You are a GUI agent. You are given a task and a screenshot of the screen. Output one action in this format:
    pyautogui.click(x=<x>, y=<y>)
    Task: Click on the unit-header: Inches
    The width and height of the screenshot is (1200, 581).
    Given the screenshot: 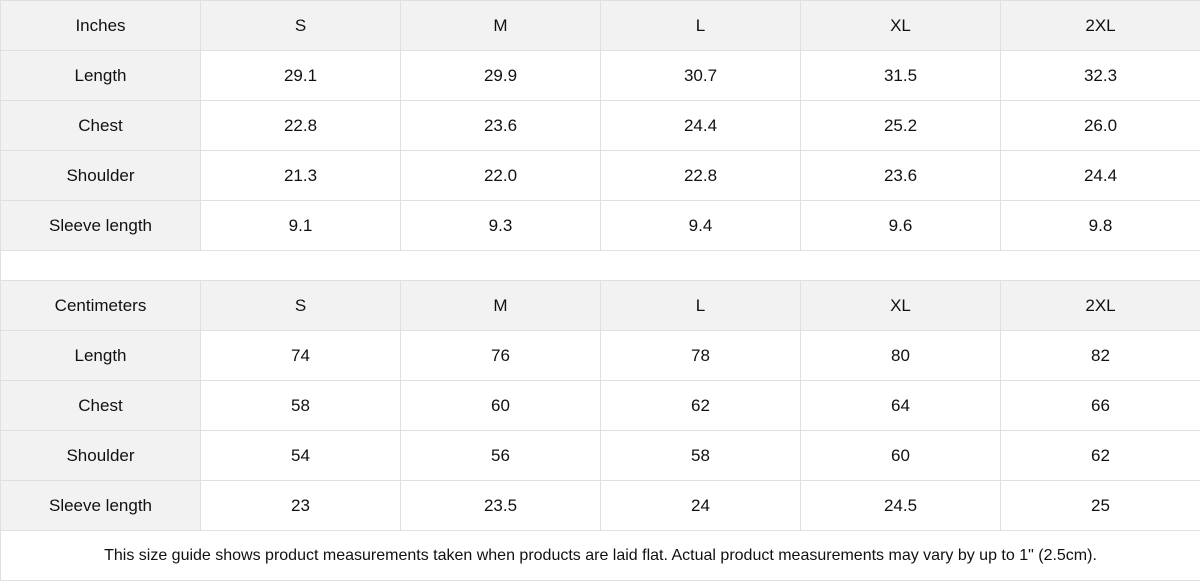 What is the action you would take?
    pyautogui.click(x=101, y=26)
    